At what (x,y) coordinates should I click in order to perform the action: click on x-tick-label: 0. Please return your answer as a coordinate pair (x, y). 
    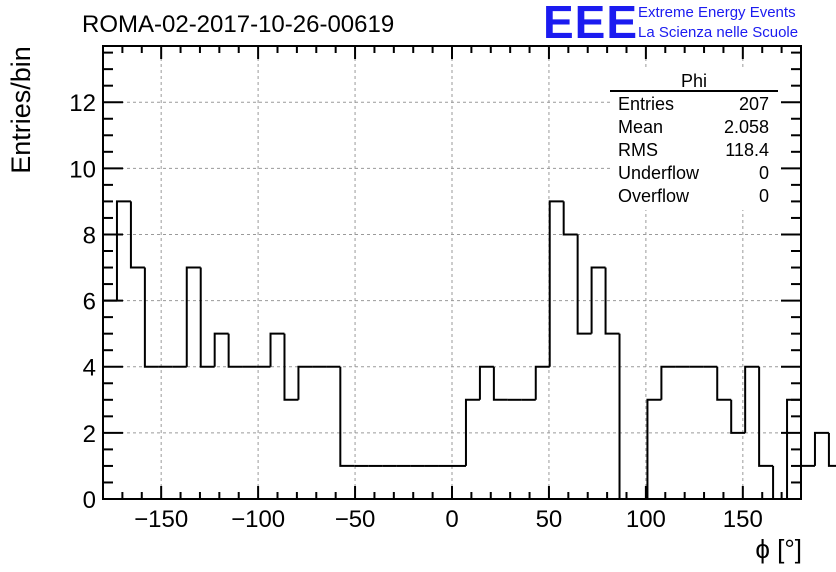
    Looking at the image, I should click on (451, 519).